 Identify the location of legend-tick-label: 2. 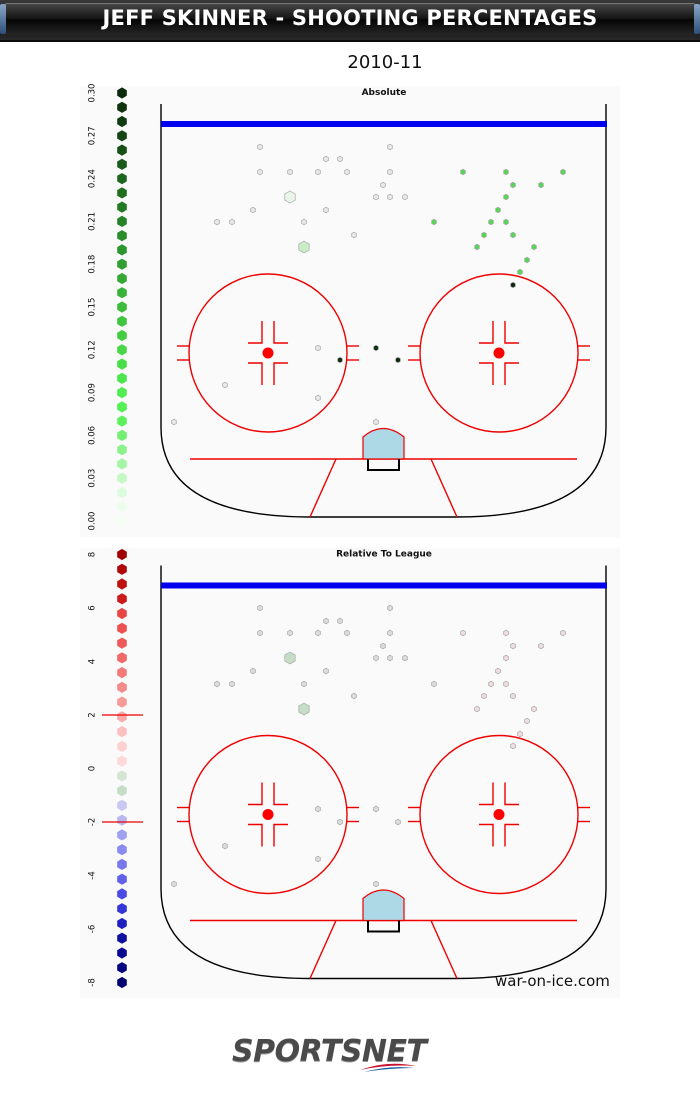
(93, 714).